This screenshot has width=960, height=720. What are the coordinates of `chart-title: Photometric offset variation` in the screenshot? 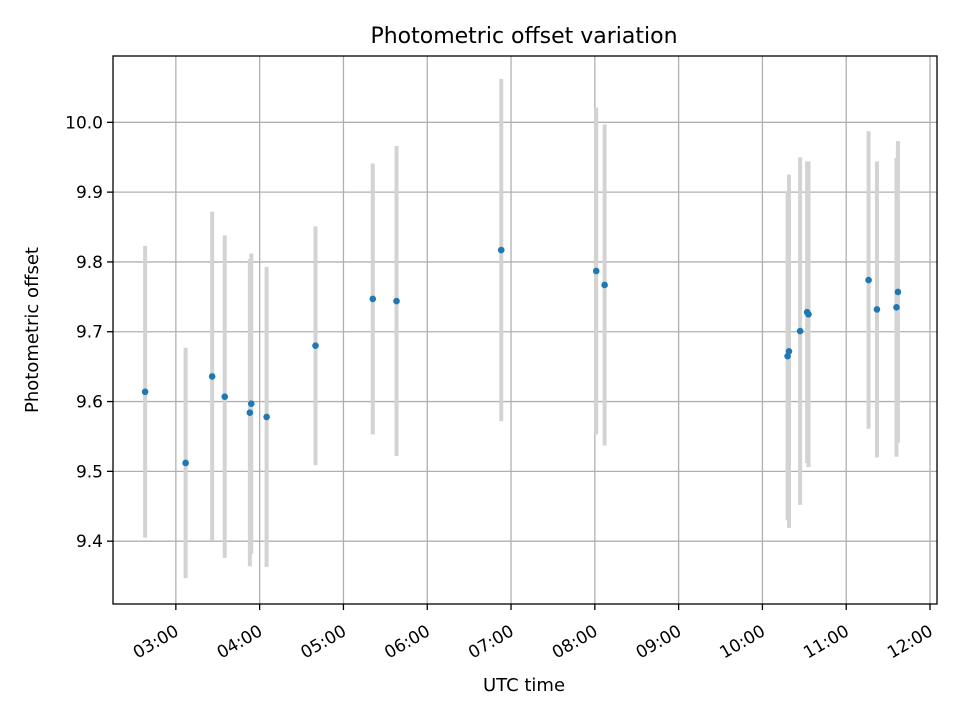 It's located at (523, 36).